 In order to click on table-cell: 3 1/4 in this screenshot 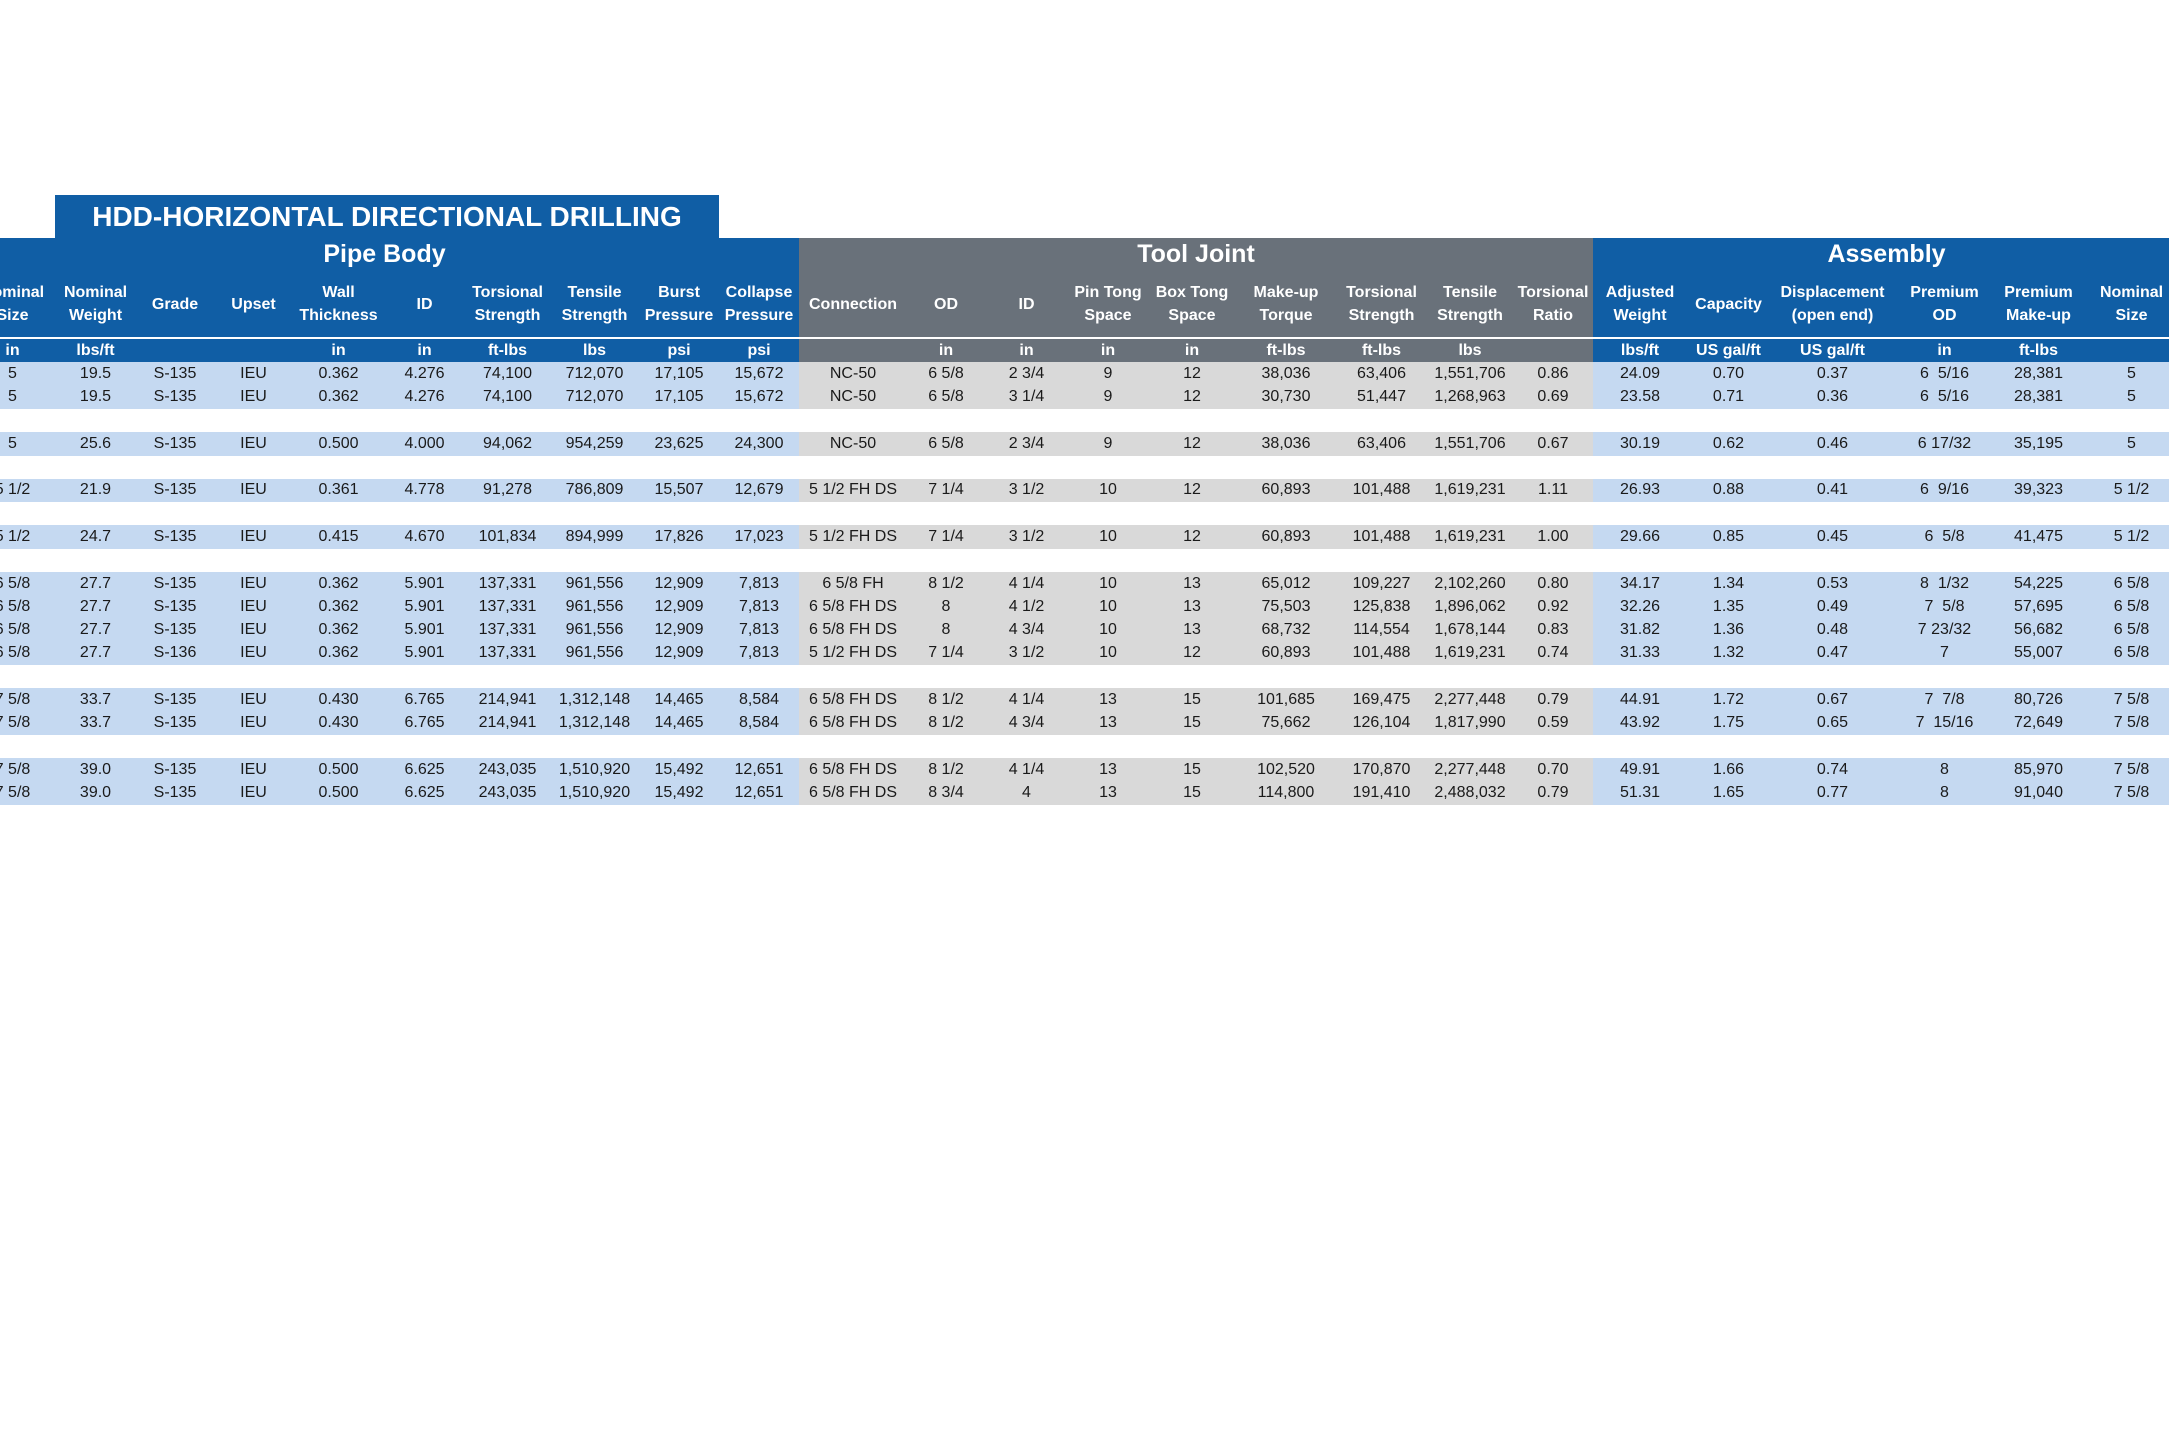, I will do `click(1026, 397)`.